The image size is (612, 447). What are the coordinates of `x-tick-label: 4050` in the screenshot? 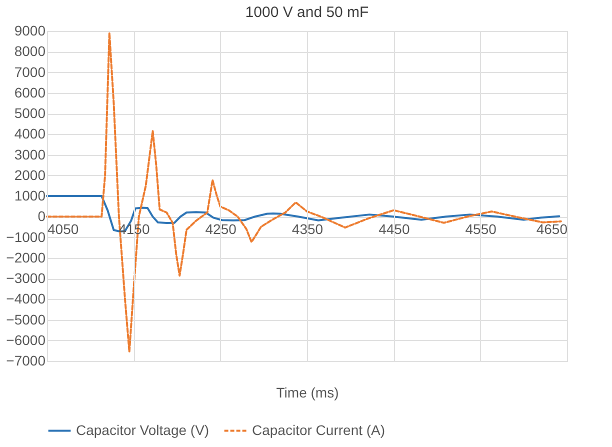 It's located at (63, 229).